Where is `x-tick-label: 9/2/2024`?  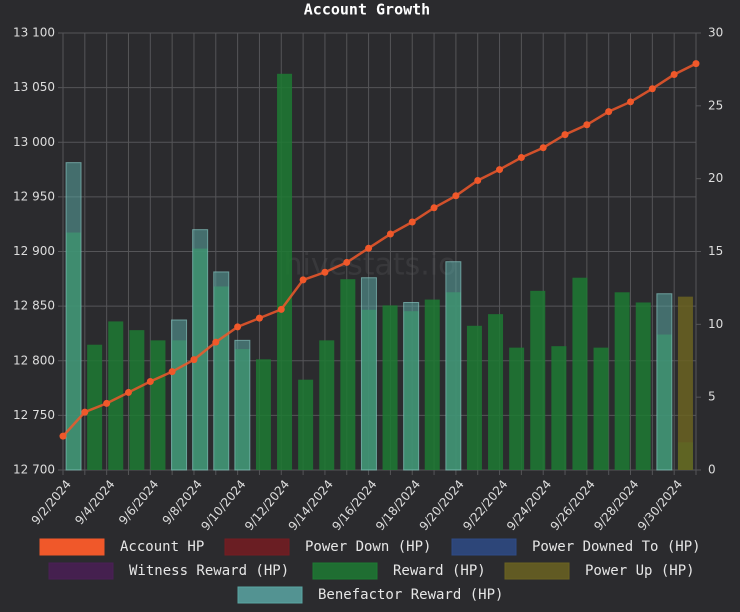
x-tick-label: 9/2/2024 is located at coordinates (51, 502).